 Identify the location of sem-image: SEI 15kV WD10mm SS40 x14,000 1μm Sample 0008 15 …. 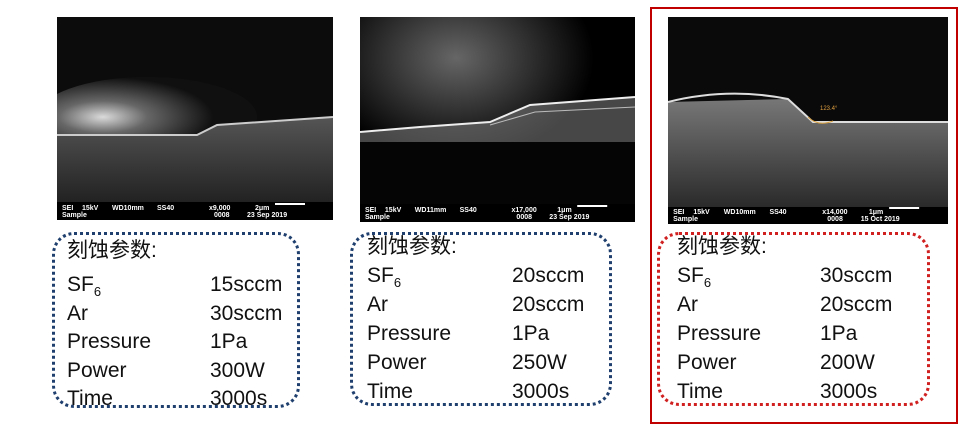
(808, 120).